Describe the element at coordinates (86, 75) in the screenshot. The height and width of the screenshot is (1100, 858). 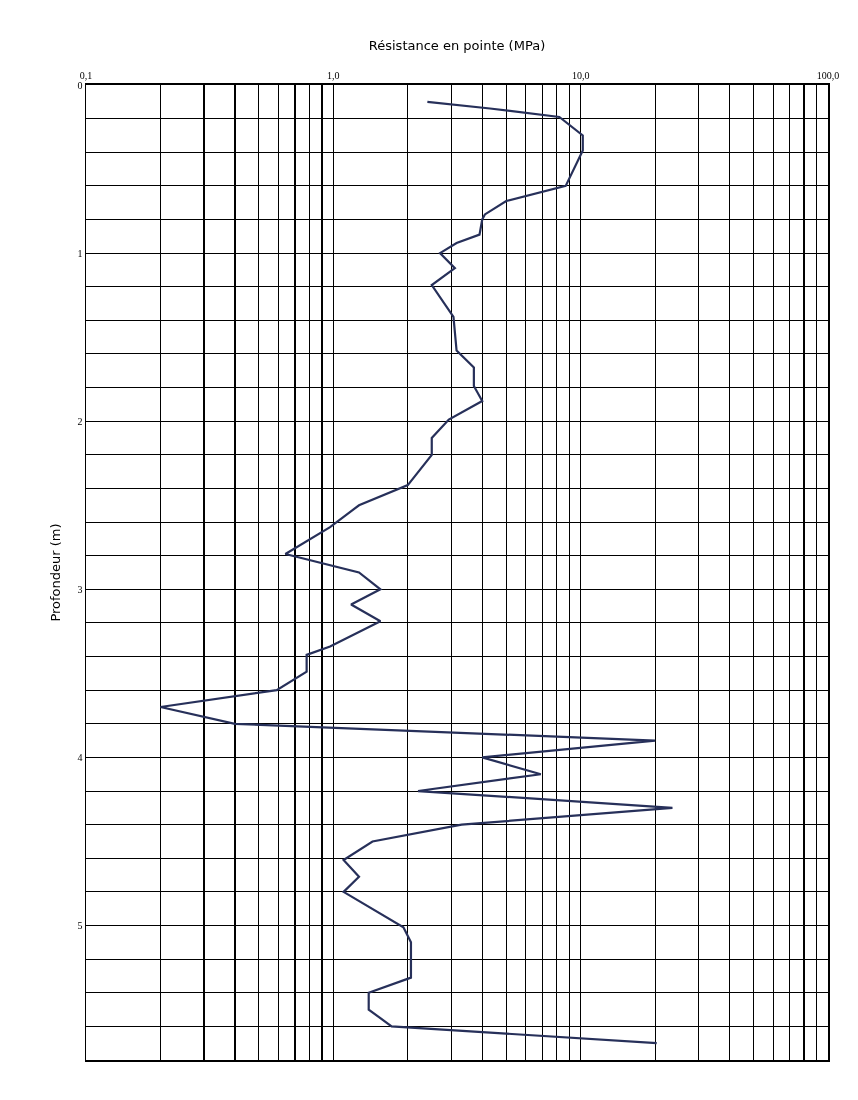
I see `x-tick-label: 0,1` at that location.